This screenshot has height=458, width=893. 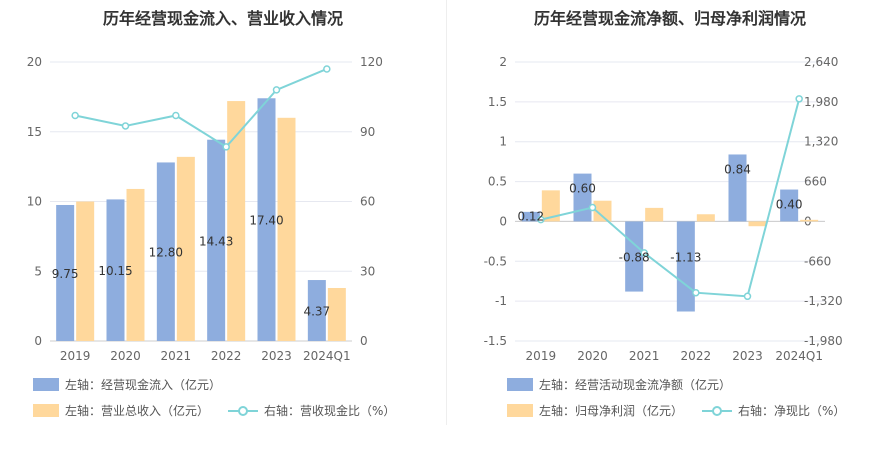 What do you see at coordinates (815, 182) in the screenshot?
I see `y-right-tick-label: 660` at bounding box center [815, 182].